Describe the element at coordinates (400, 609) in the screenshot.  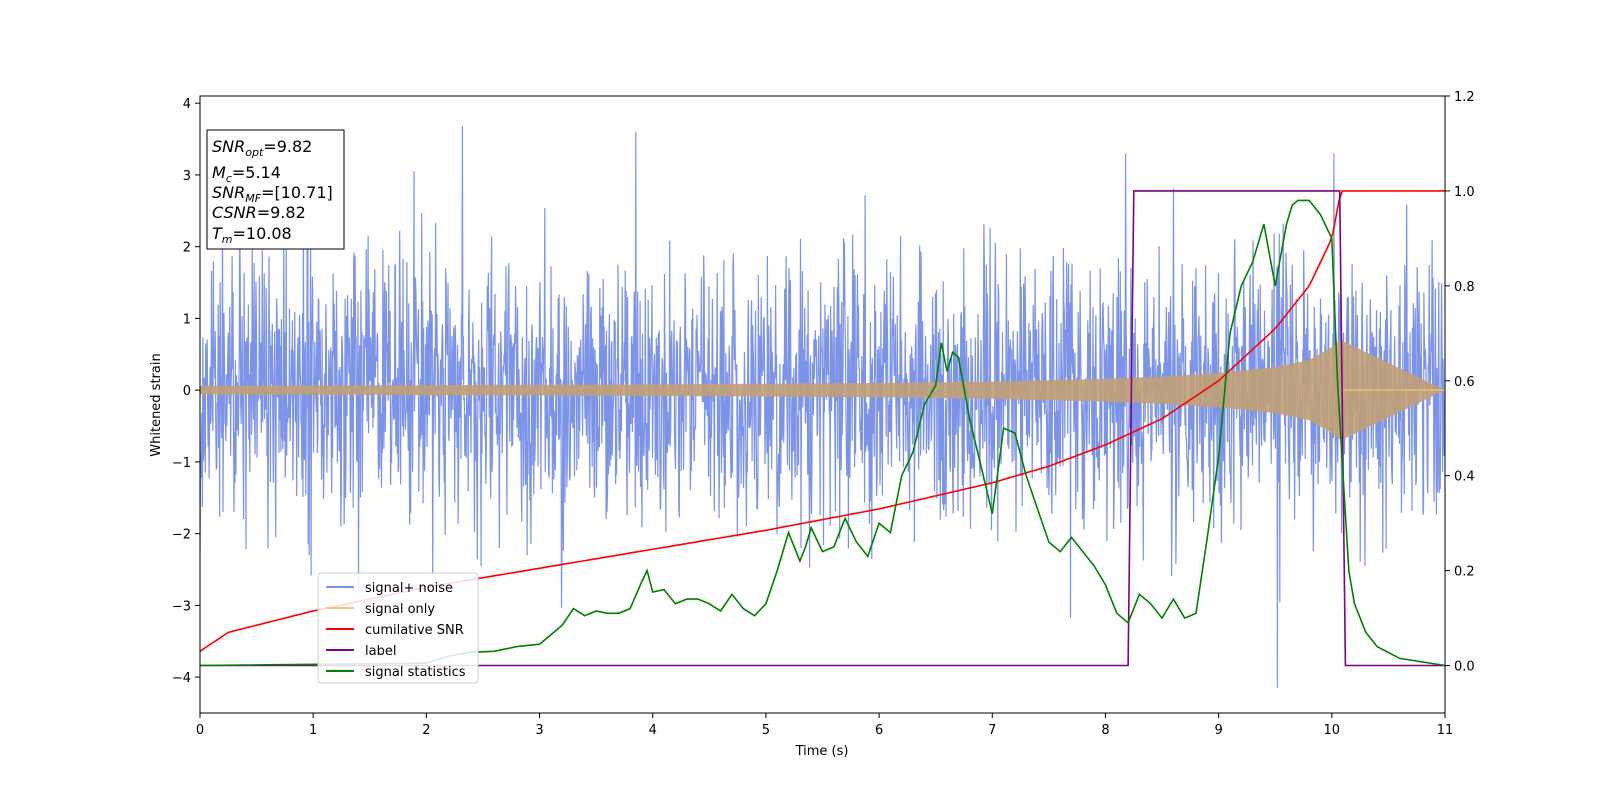
I see `legend-label-signal-only: signal only` at that location.